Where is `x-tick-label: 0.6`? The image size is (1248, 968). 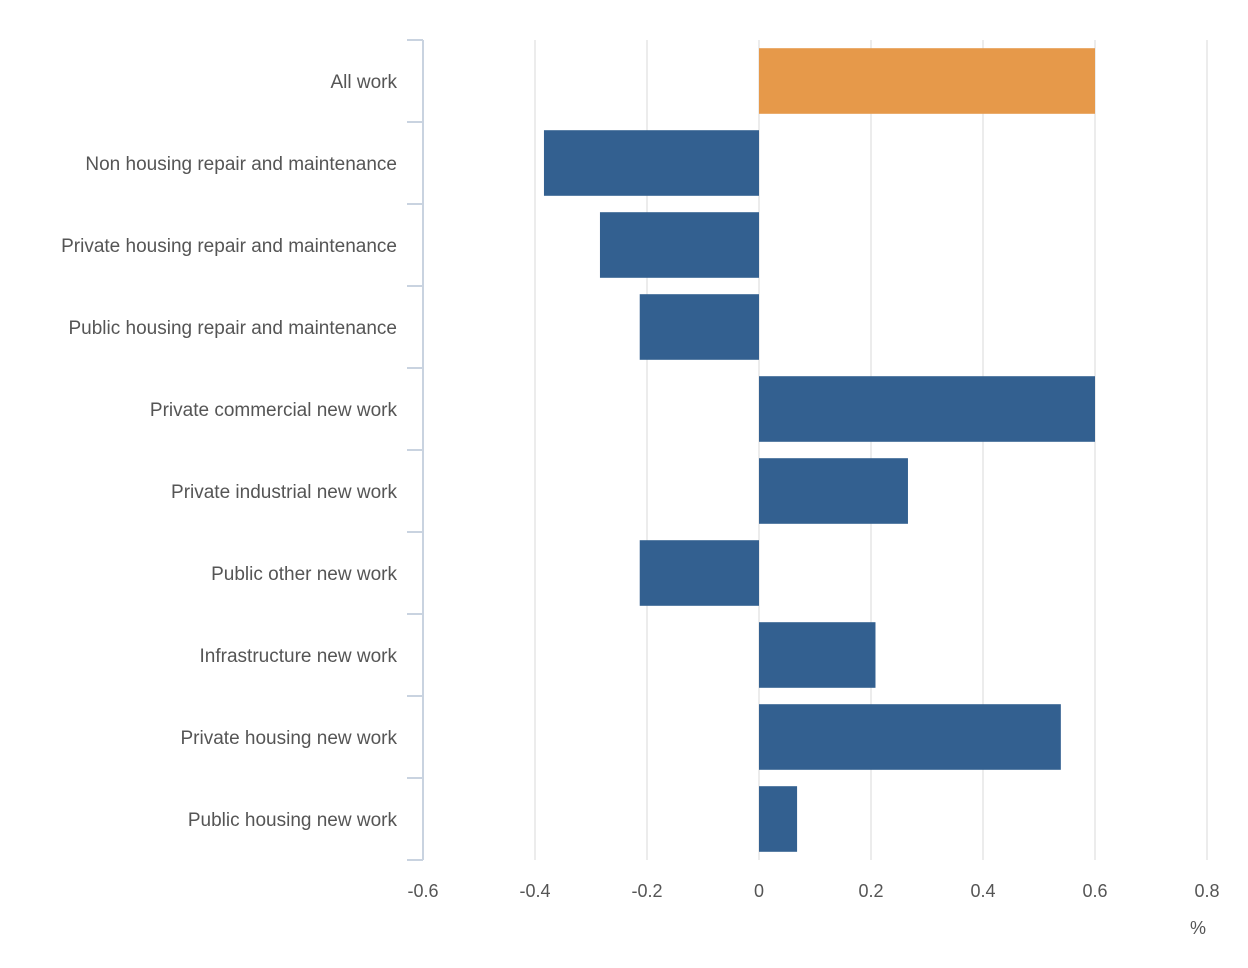
x-tick-label: 0.6 is located at coordinates (1094, 891).